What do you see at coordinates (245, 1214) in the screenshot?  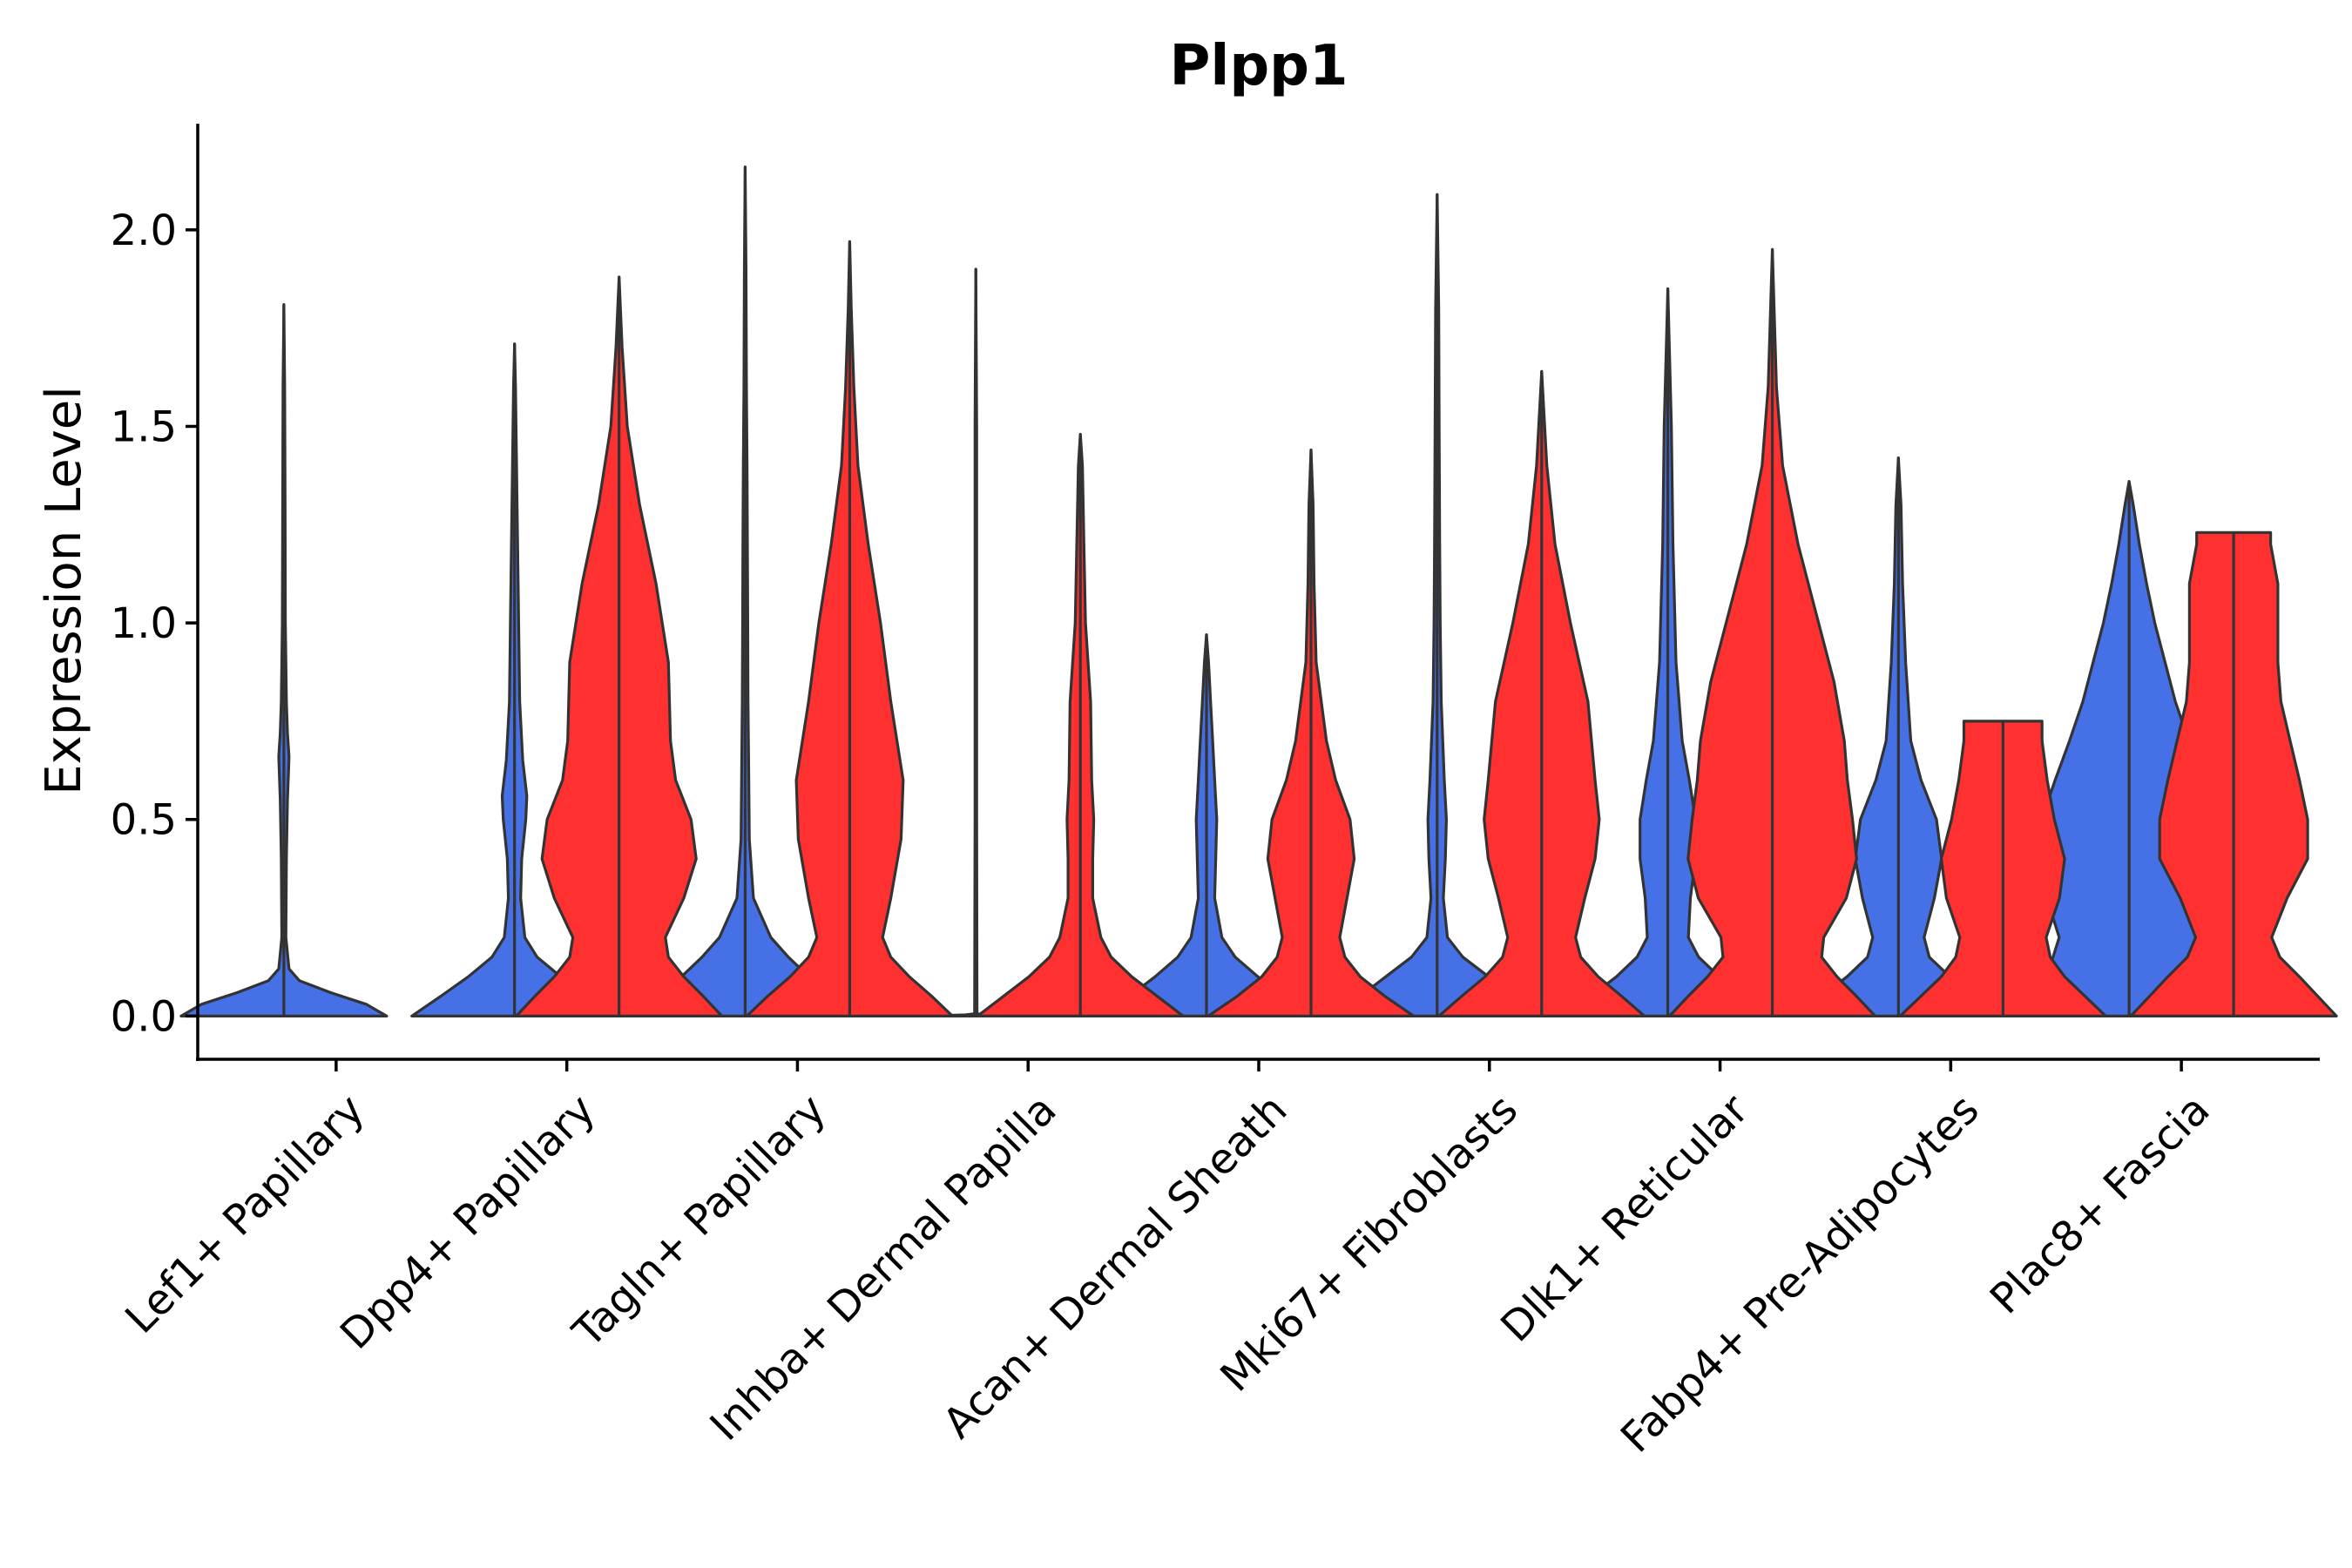 I see `x-category-label: Lef1+ Papillary` at bounding box center [245, 1214].